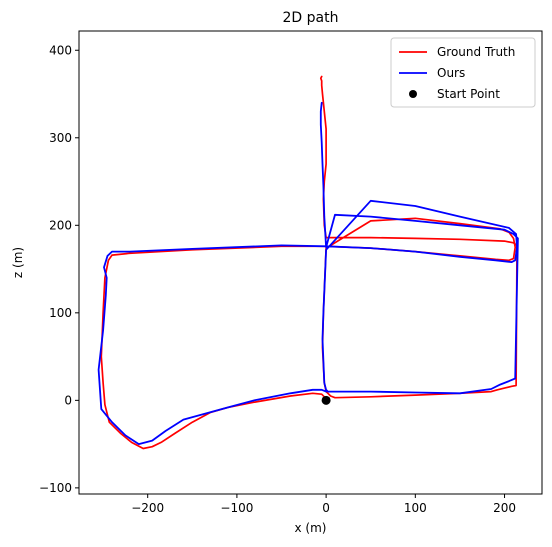  Describe the element at coordinates (413, 94) in the screenshot. I see `legend-start-point-swatch` at that location.